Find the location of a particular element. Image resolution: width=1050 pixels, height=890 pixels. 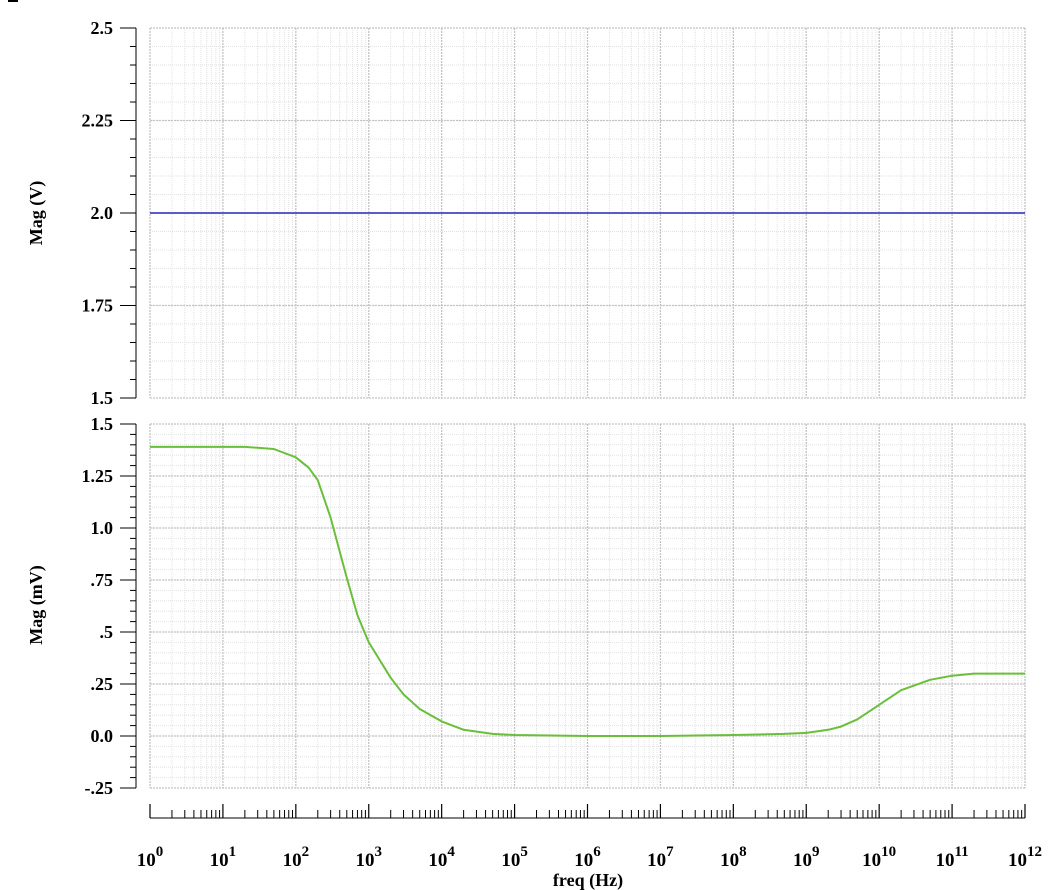

x-tick-label: 10⁷ is located at coordinates (660, 857).